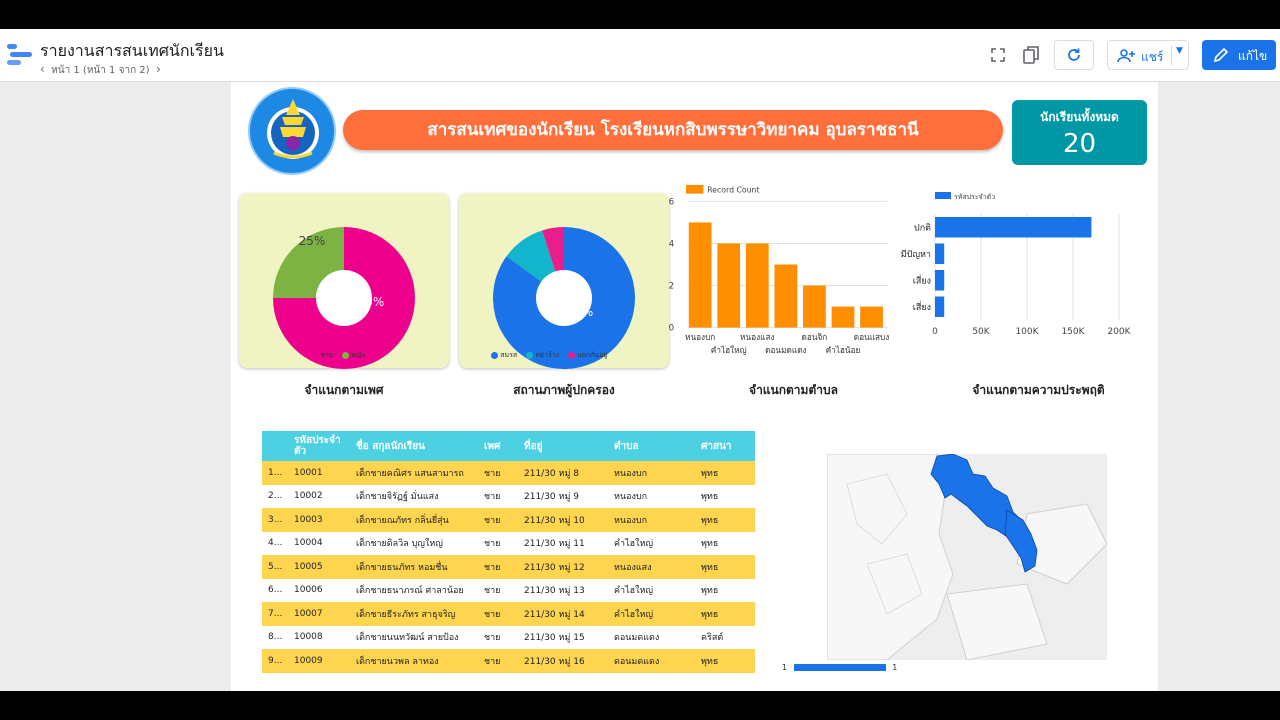 This screenshot has width=1280, height=720. I want to click on parent-status-chart-card: 85% สมรส หย่าร้าง แยกกันอยู่, so click(564, 281).